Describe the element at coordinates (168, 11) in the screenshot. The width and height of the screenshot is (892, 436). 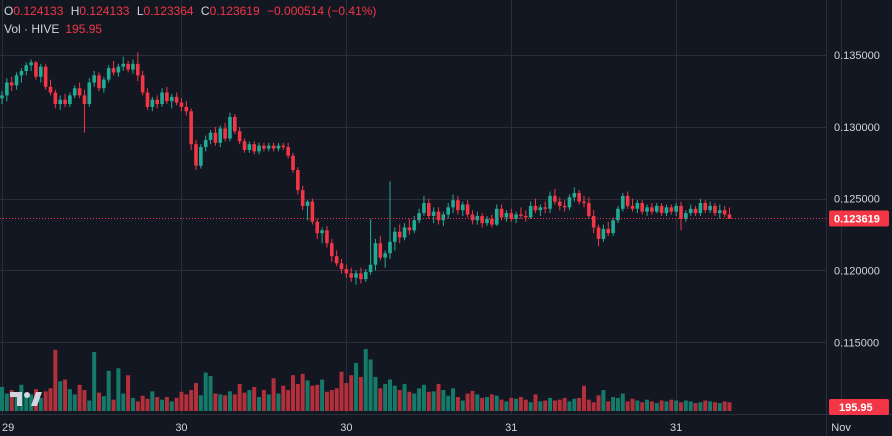
I see `legend-low-value: 0.123364` at that location.